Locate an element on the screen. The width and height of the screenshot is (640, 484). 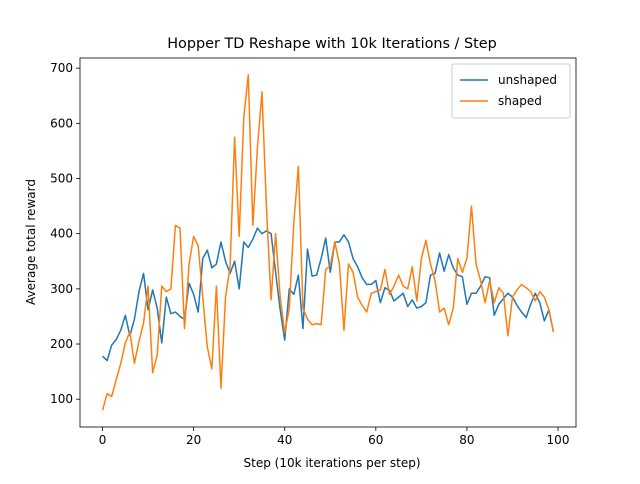
y-tick-label: 500 is located at coordinates (61, 178).